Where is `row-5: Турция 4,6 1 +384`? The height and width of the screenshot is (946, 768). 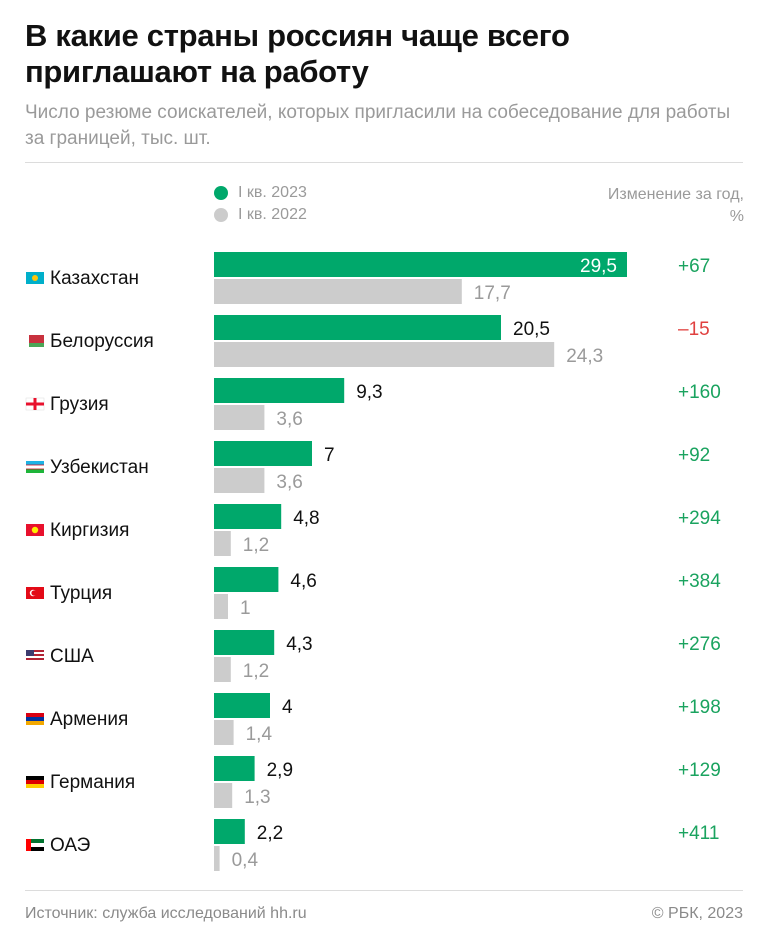
row-5: Турция 4,6 1 +384 is located at coordinates (373, 593).